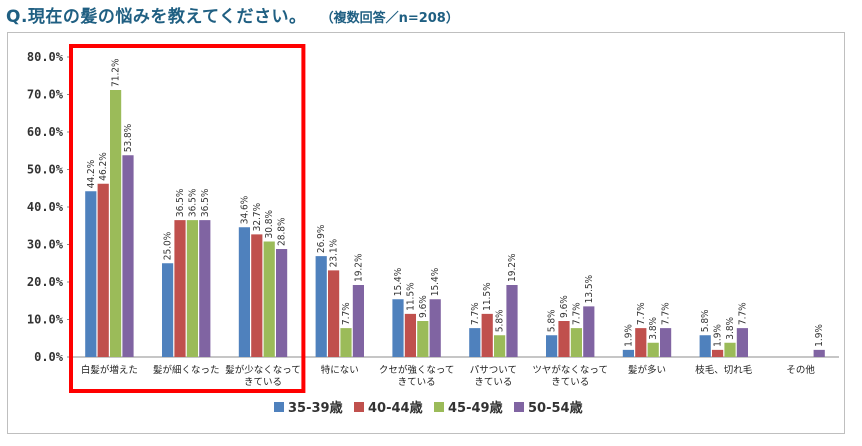 Image resolution: width=862 pixels, height=446 pixels. What do you see at coordinates (263, 370) in the screenshot?
I see `category-label: 髪が少なくなって` at bounding box center [263, 370].